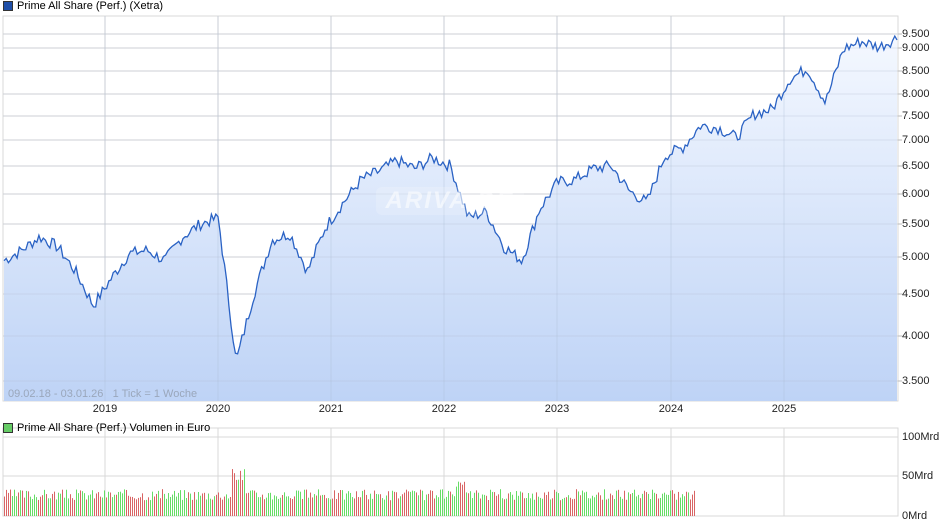  I want to click on legend-swatch-green, so click(8, 428).